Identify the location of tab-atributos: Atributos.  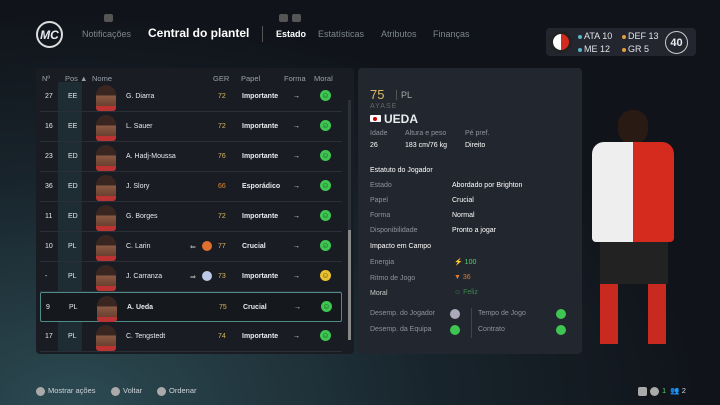
(399, 34).